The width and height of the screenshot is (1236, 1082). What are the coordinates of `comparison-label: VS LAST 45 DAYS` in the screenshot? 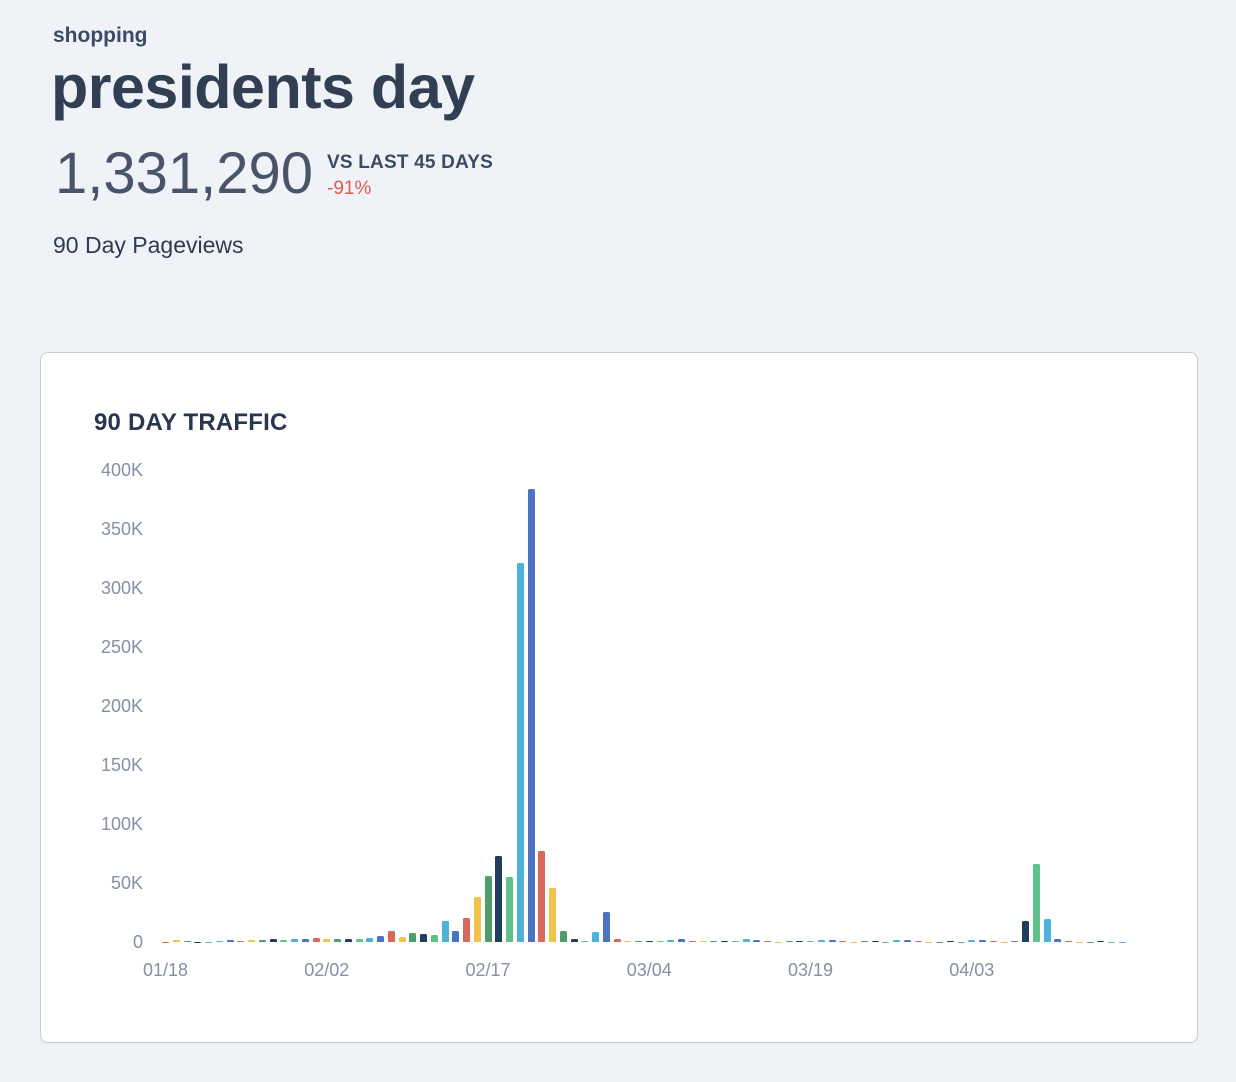 It's located at (410, 162).